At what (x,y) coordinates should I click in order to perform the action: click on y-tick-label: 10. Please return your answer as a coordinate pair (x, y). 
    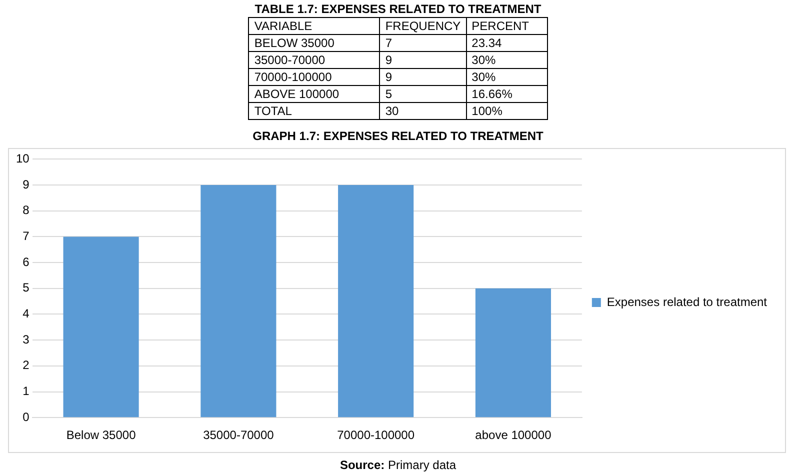
    Looking at the image, I should click on (23, 159).